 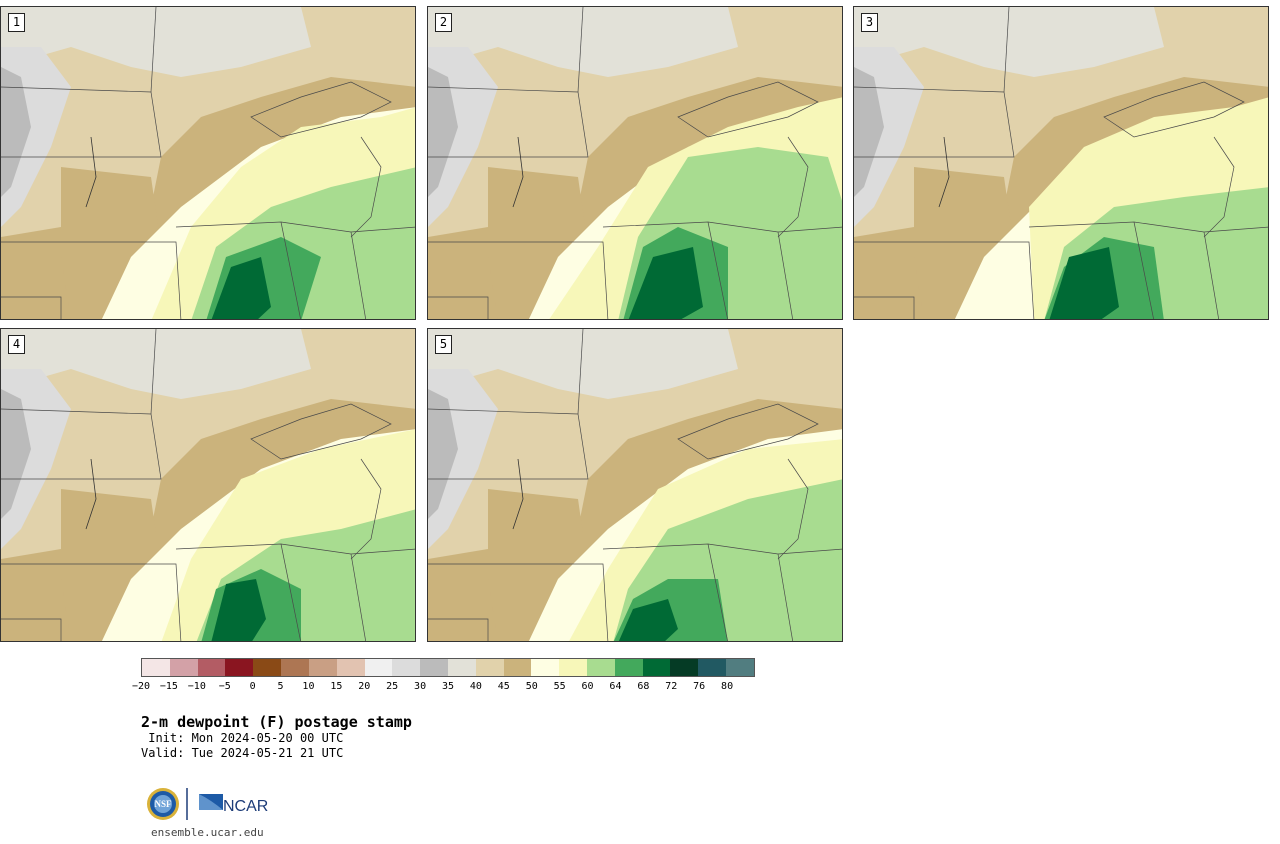 What do you see at coordinates (364, 686) in the screenshot?
I see `colorbar-tick-label: 20` at bounding box center [364, 686].